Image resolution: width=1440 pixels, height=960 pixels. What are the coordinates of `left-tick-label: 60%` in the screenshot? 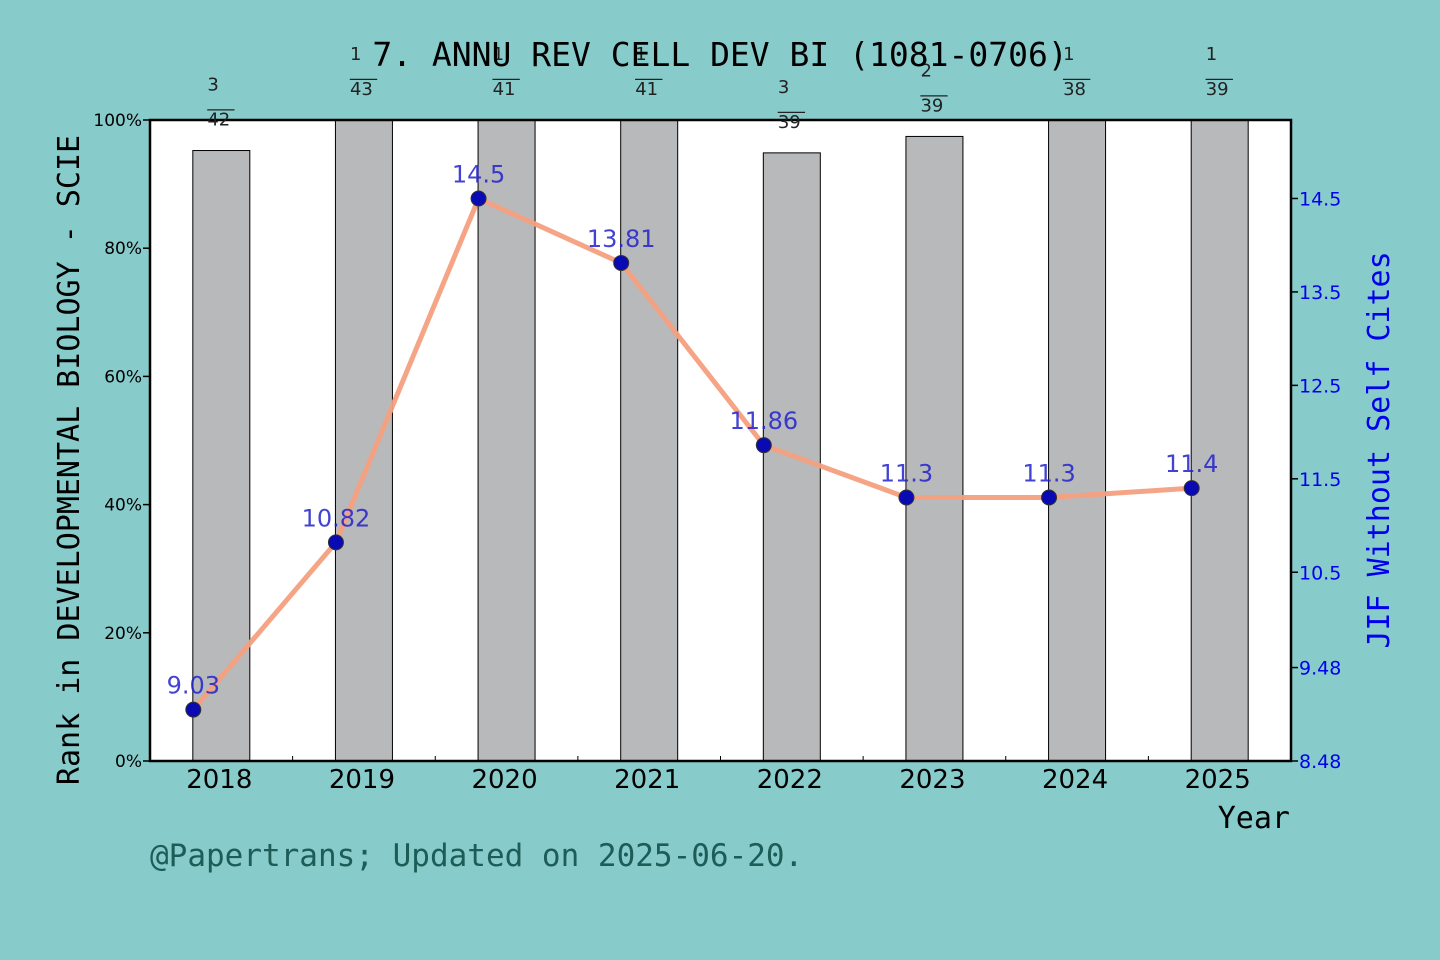 It's located at (123, 377).